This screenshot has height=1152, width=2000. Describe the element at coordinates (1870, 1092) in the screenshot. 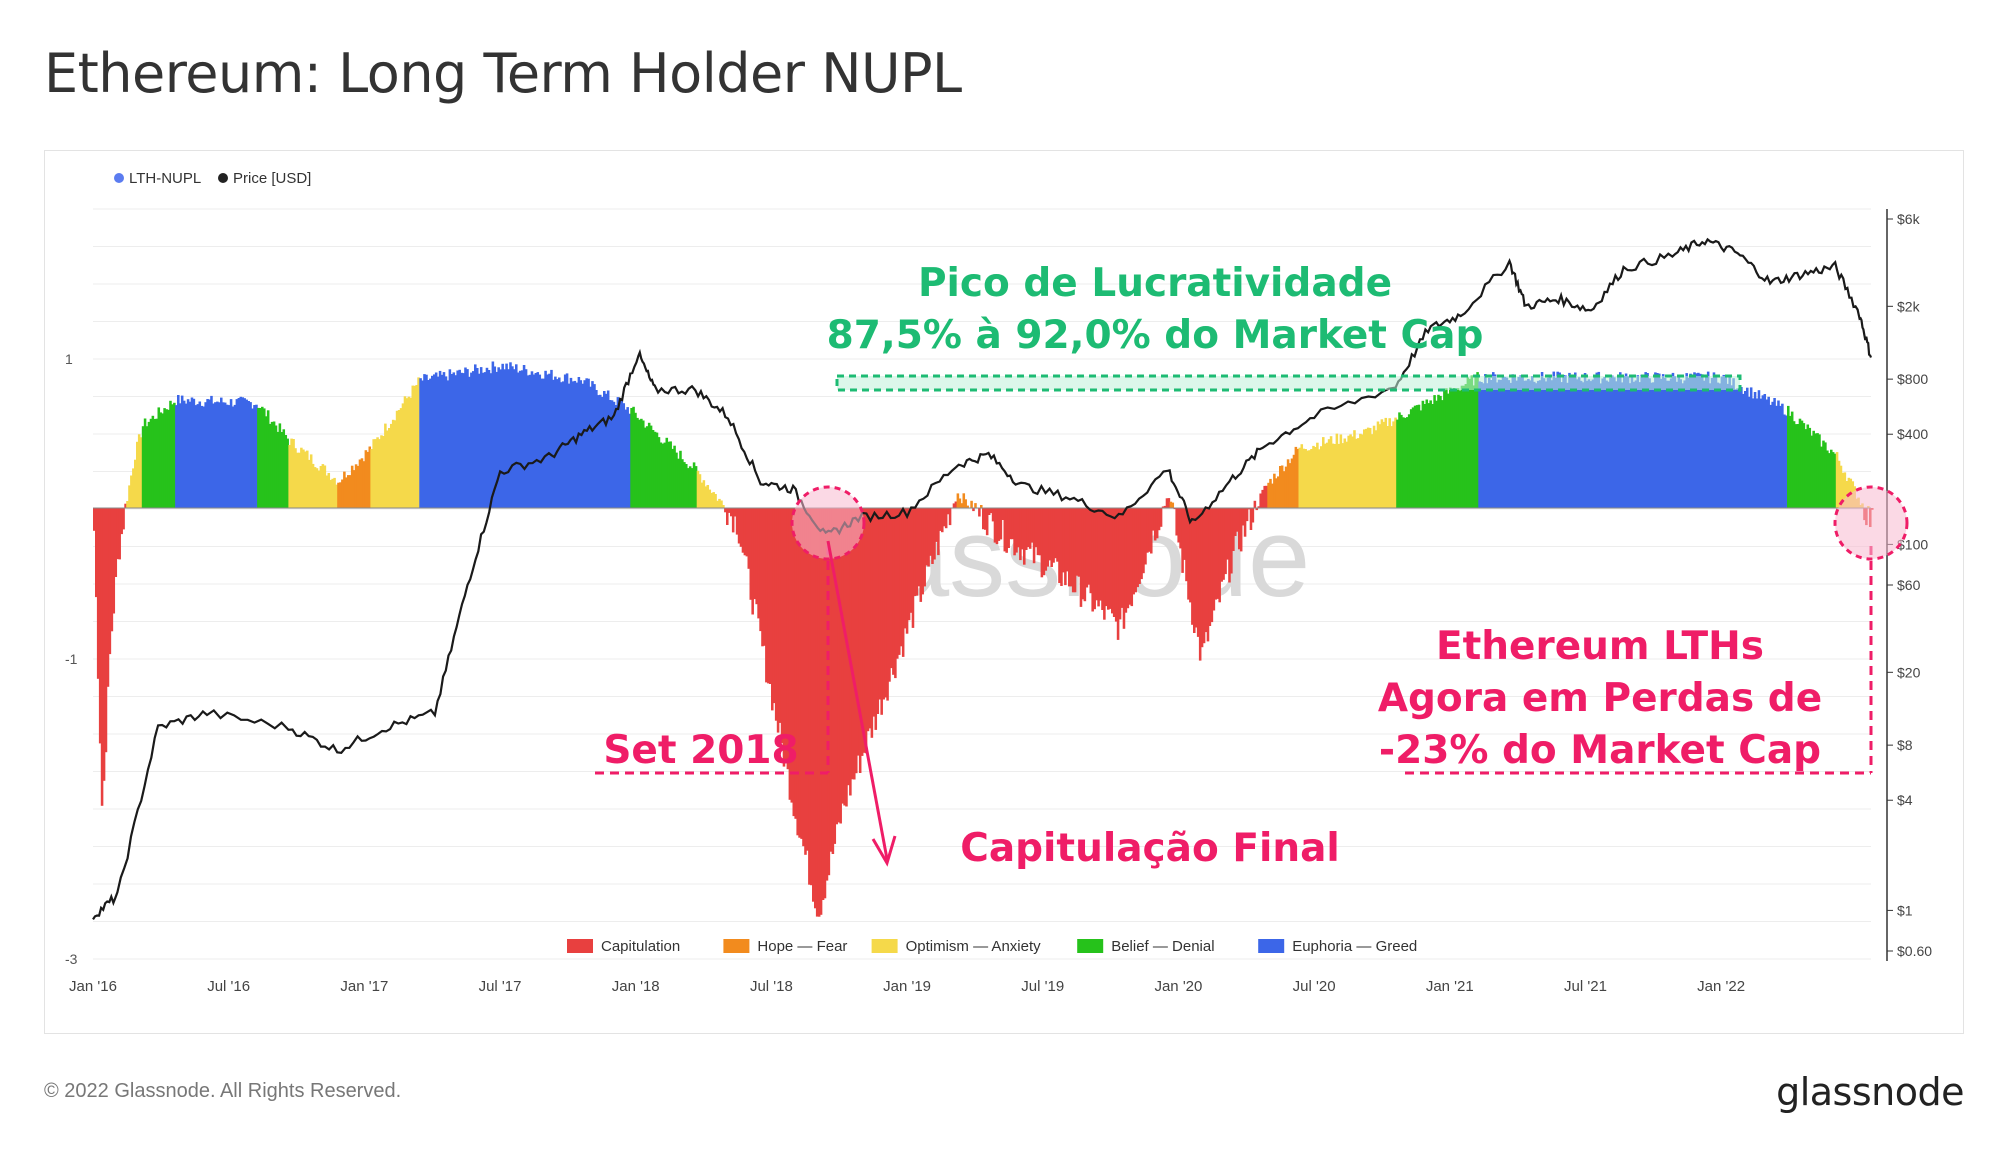

I see `glassnode-logo: glassnode` at that location.